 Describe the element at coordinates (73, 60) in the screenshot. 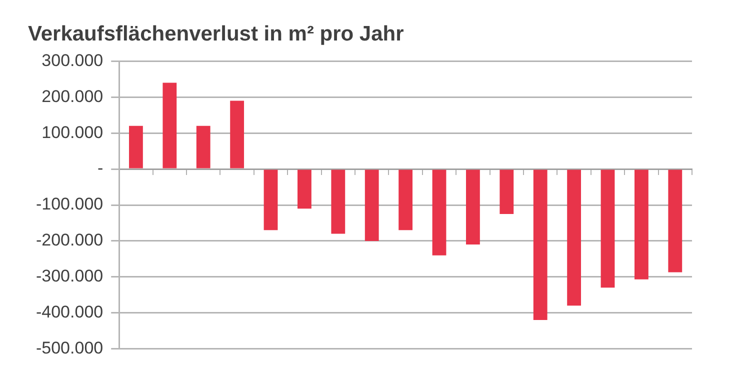

I see `y-tick-label: 300.000` at that location.